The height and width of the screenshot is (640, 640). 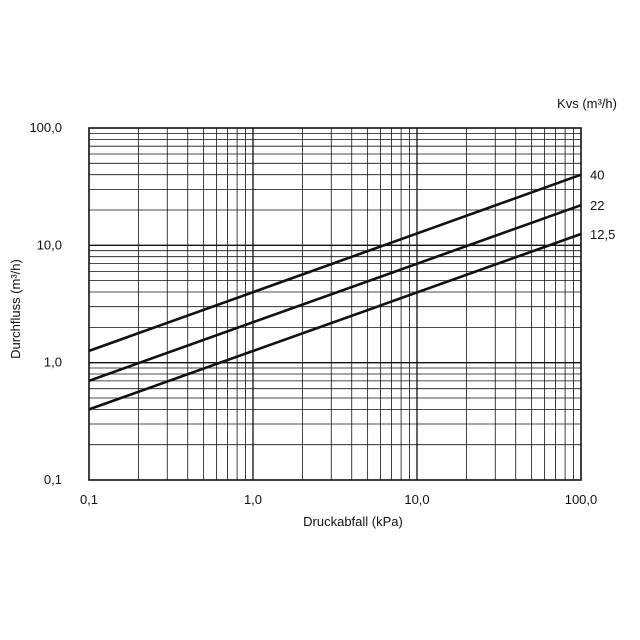 What do you see at coordinates (89, 499) in the screenshot?
I see `x-tick-label: 0,1` at bounding box center [89, 499].